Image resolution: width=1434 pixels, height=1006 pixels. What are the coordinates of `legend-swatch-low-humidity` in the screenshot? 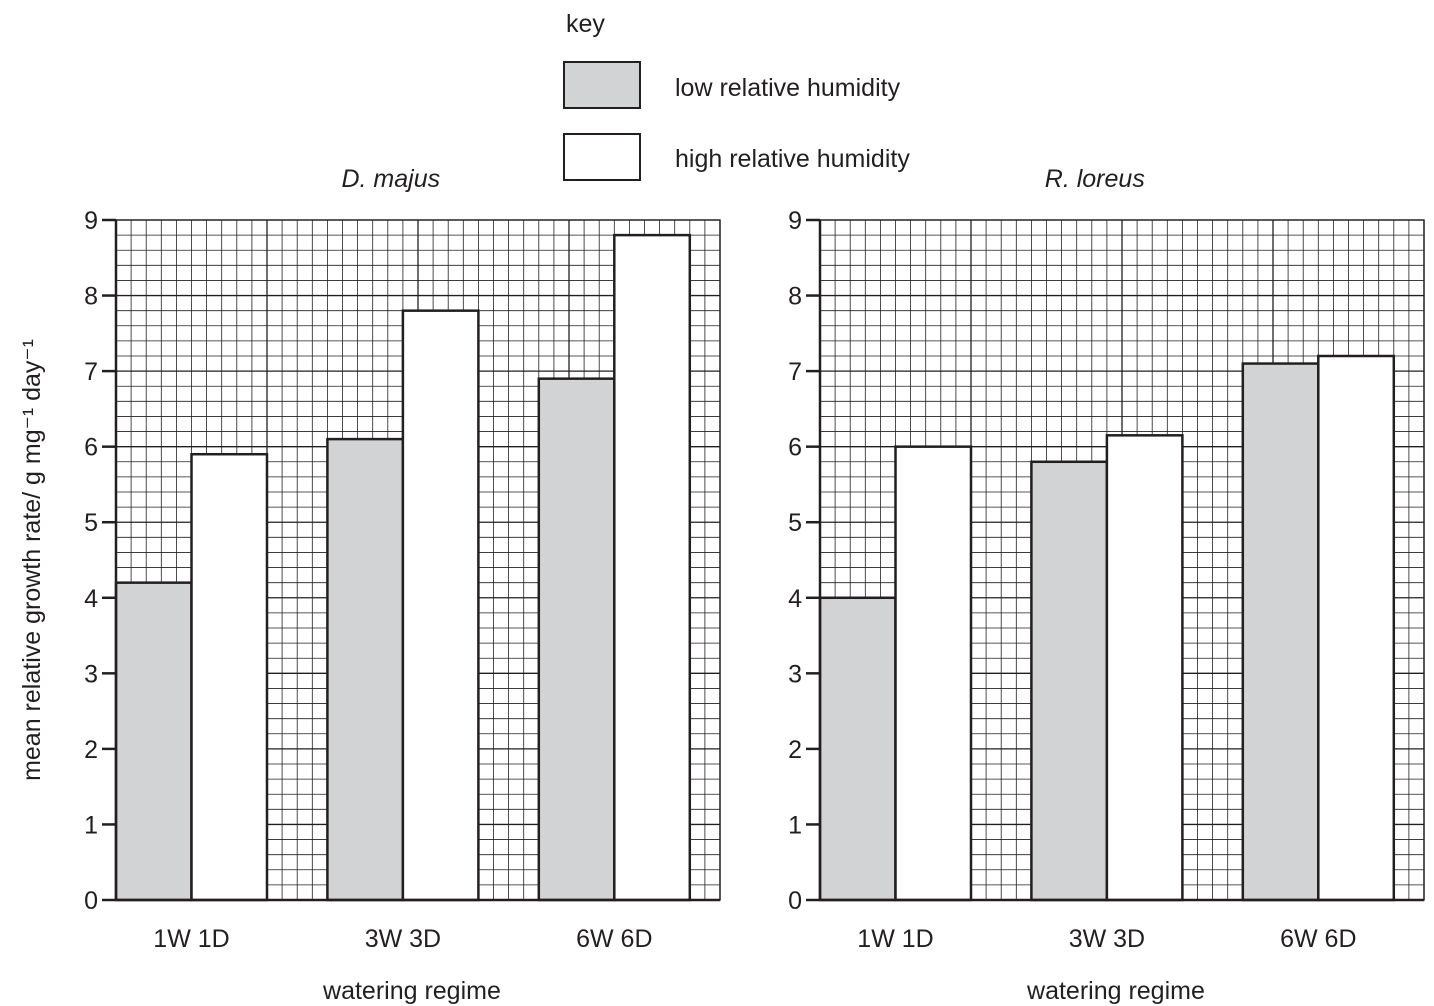 It's located at (602, 85).